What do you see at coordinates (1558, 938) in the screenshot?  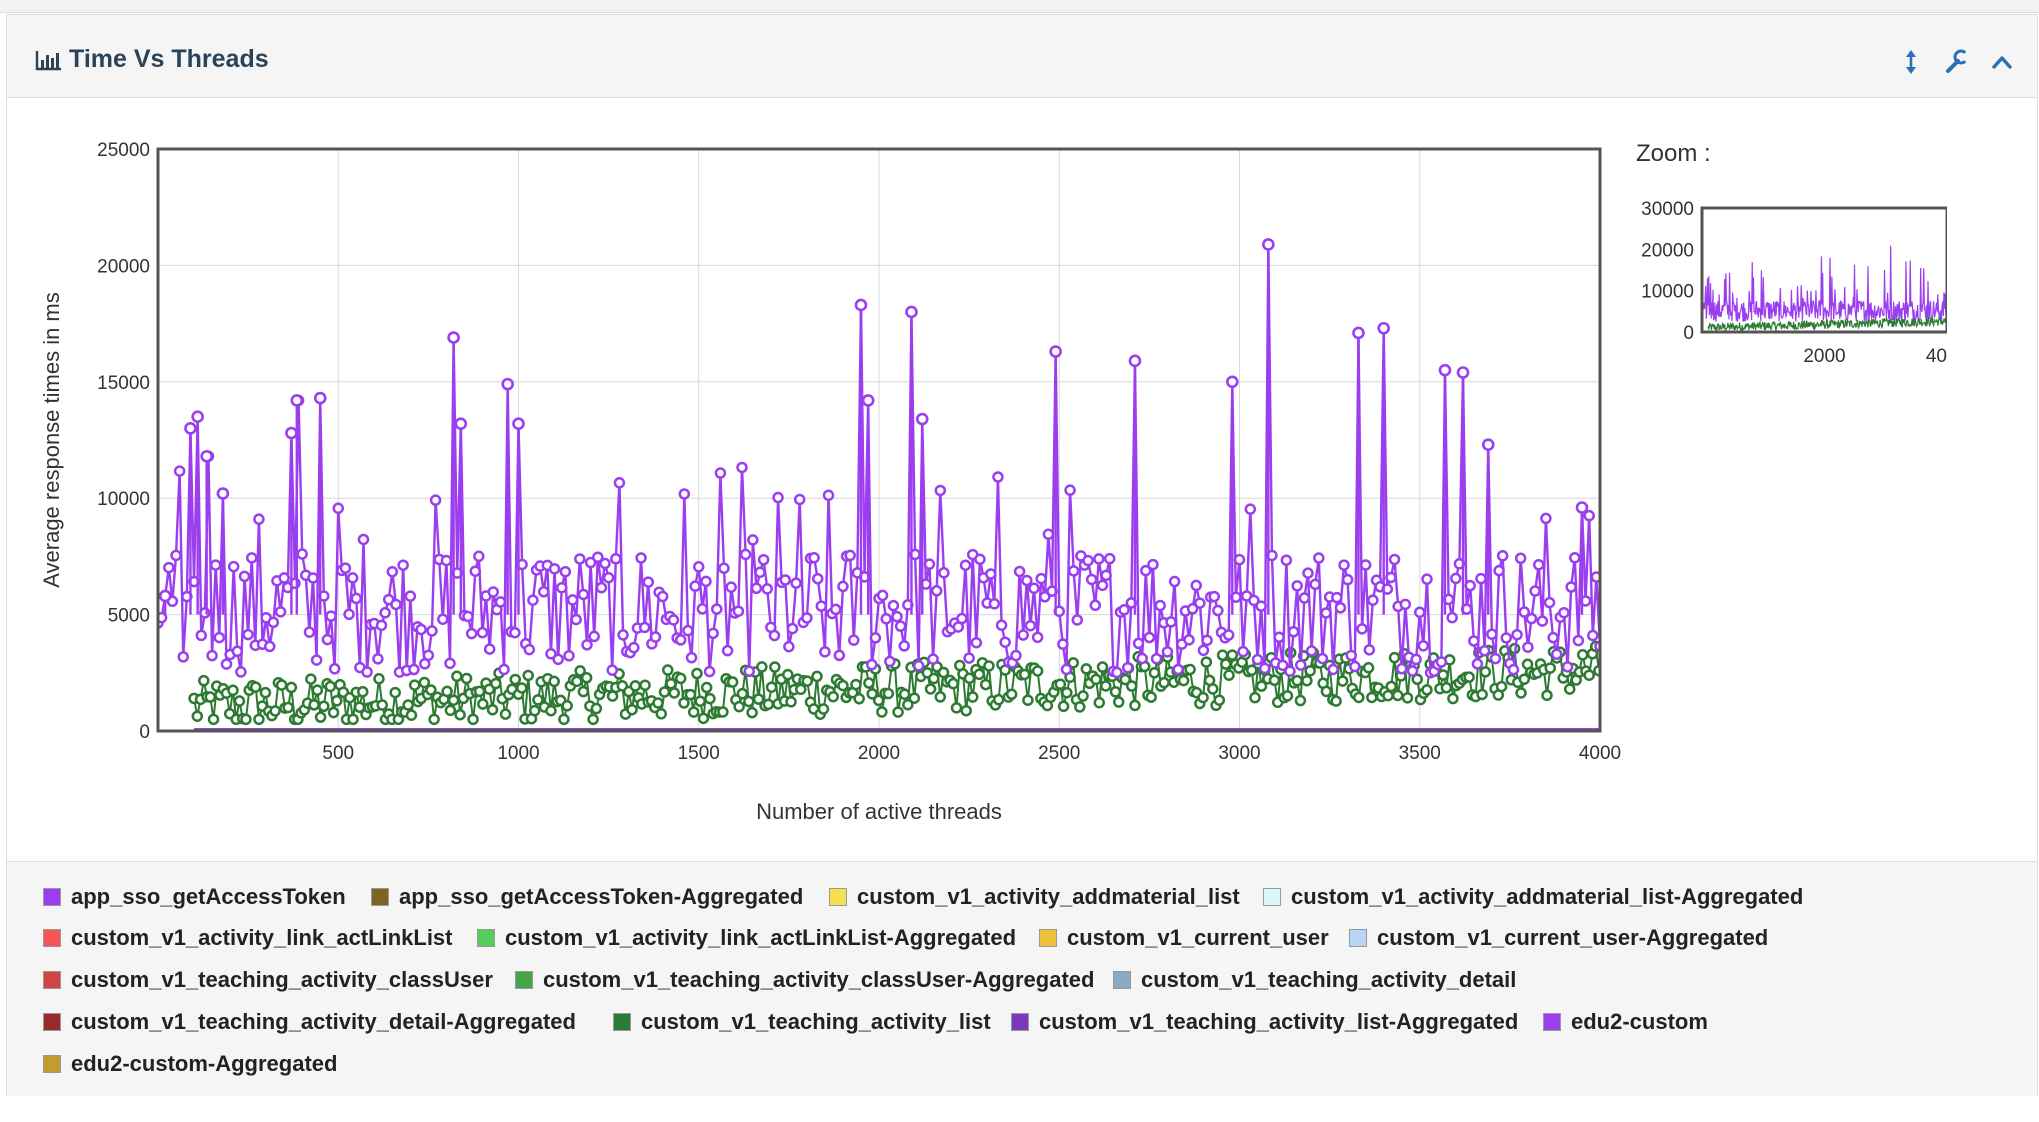 I see `legend-item: custom_v1_current_user-Aggregated` at bounding box center [1558, 938].